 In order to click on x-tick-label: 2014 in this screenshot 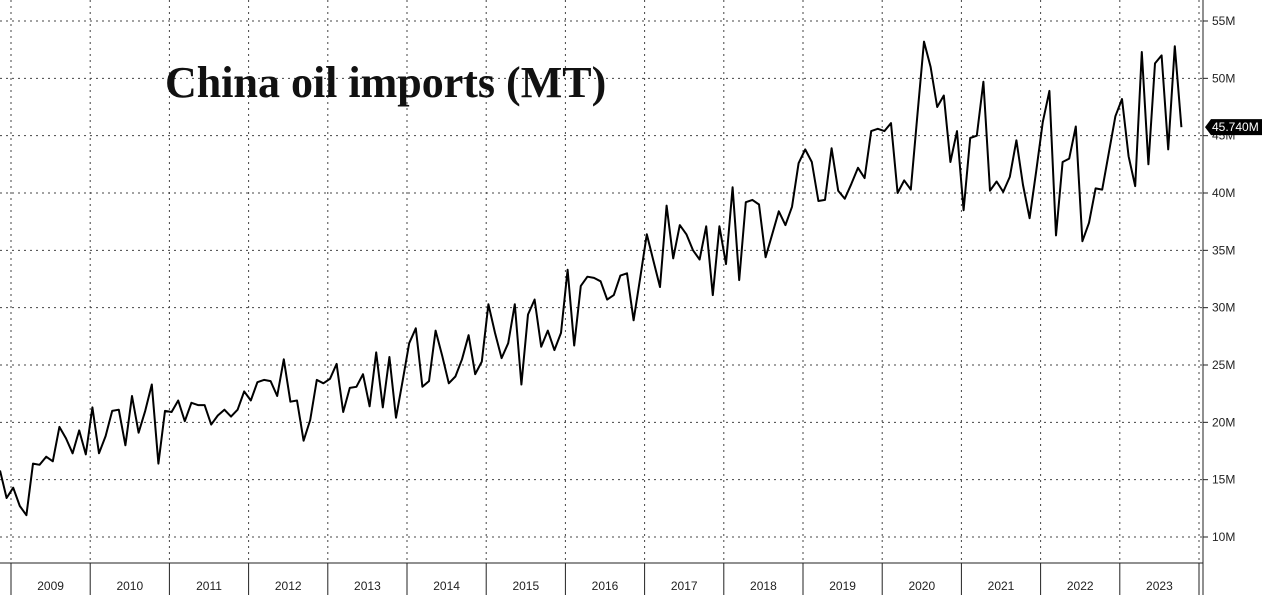, I will do `click(446, 586)`.